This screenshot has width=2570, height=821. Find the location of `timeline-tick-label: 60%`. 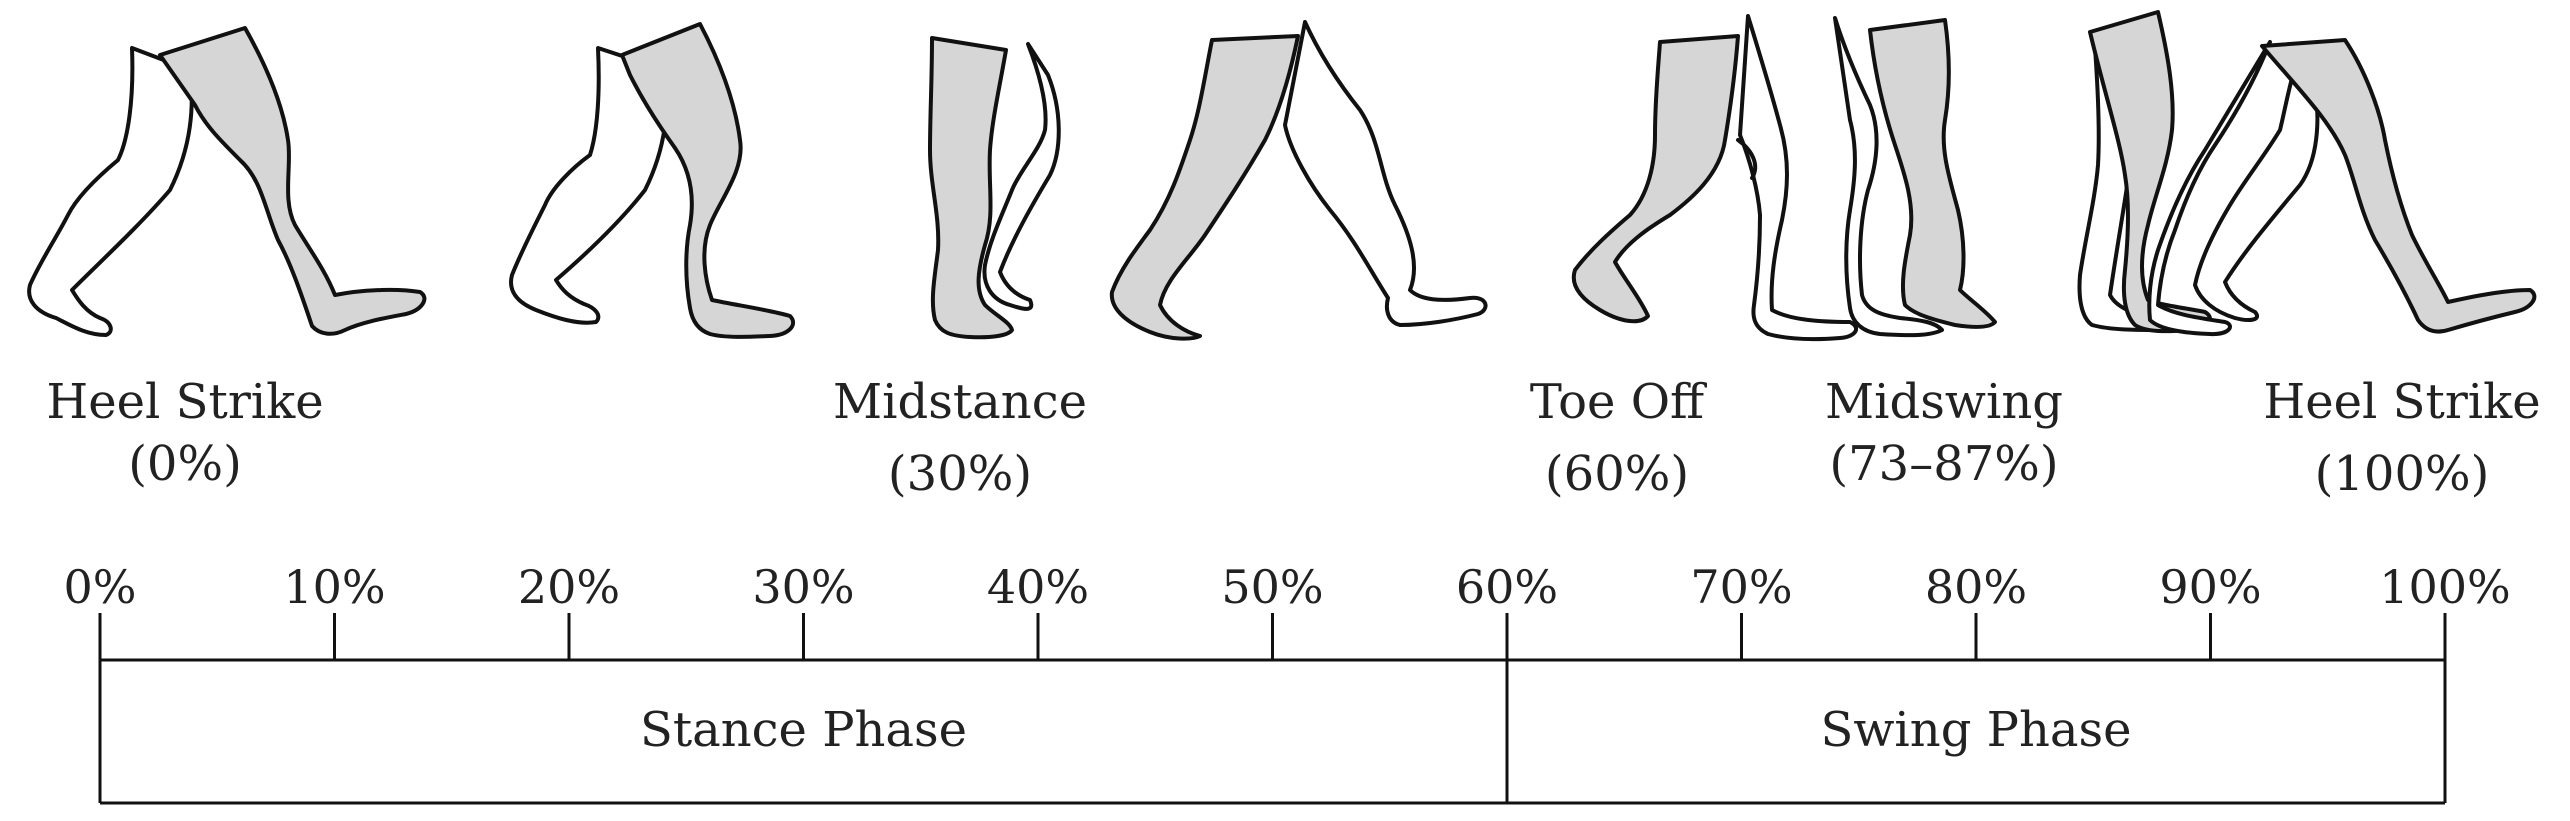

timeline-tick-label: 60% is located at coordinates (1507, 587).